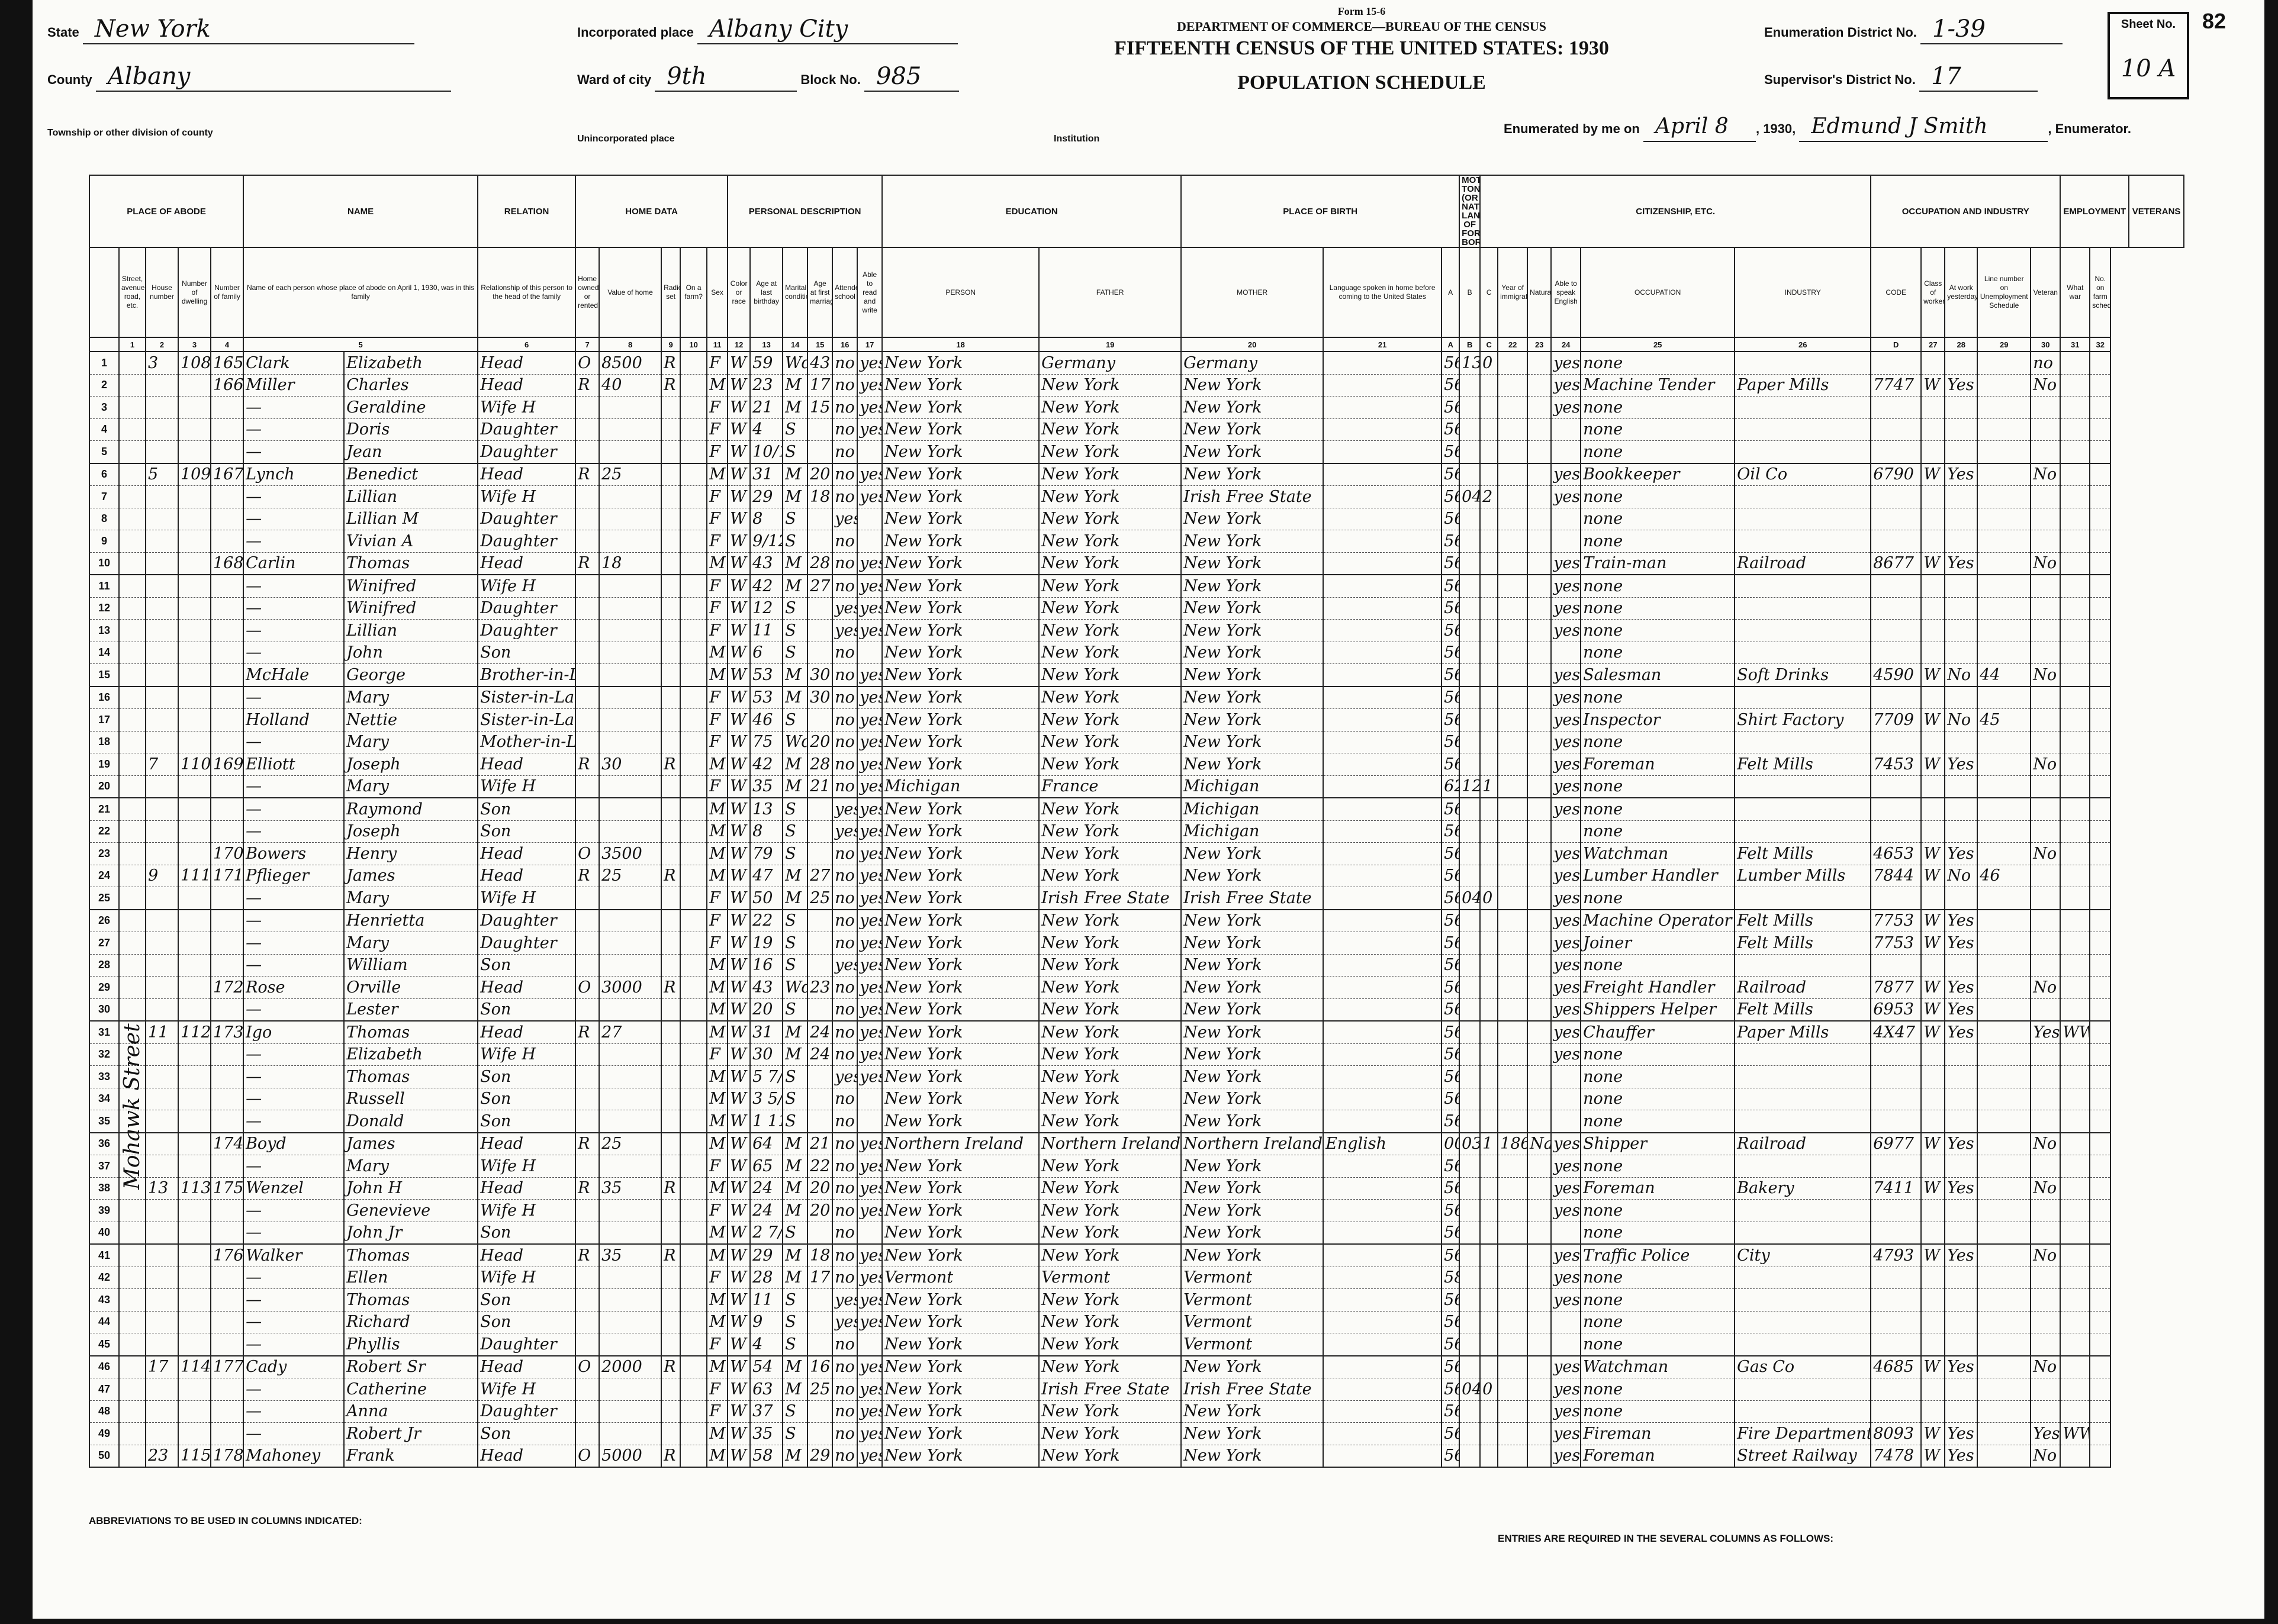  What do you see at coordinates (527, 987) in the screenshot?
I see `relation: Head` at bounding box center [527, 987].